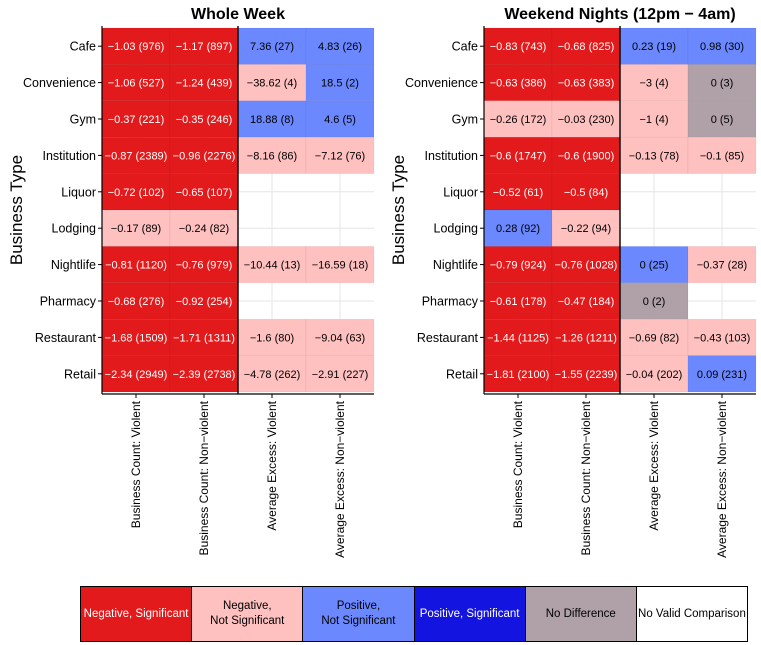 This screenshot has width=761, height=645. What do you see at coordinates (586, 338) in the screenshot?
I see `cell-label: −1.26 (1211)` at bounding box center [586, 338].